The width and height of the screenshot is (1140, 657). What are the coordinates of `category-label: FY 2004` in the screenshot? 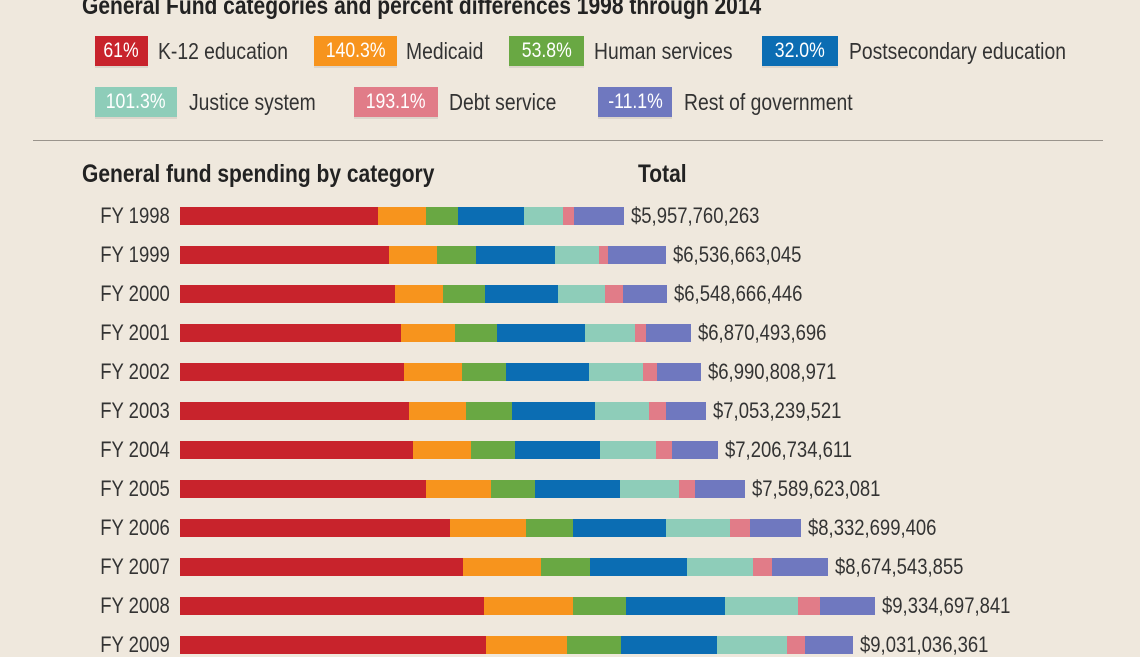 It's located at (135, 449).